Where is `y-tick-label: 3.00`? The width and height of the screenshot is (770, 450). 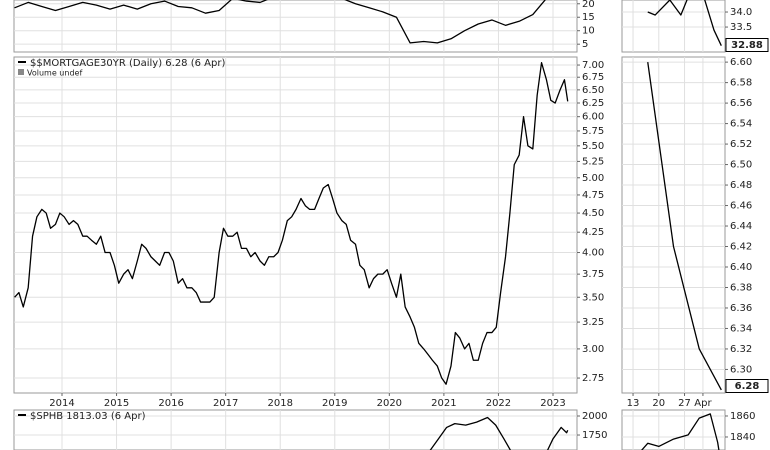 y-tick-label: 3.00 is located at coordinates (593, 349).